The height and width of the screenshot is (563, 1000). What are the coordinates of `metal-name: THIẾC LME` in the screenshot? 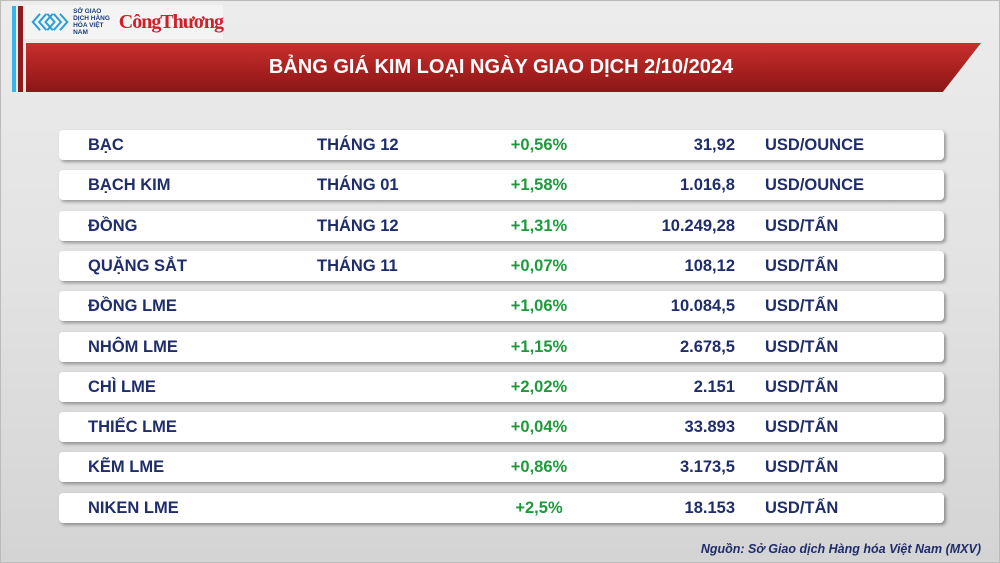 It's located at (132, 427).